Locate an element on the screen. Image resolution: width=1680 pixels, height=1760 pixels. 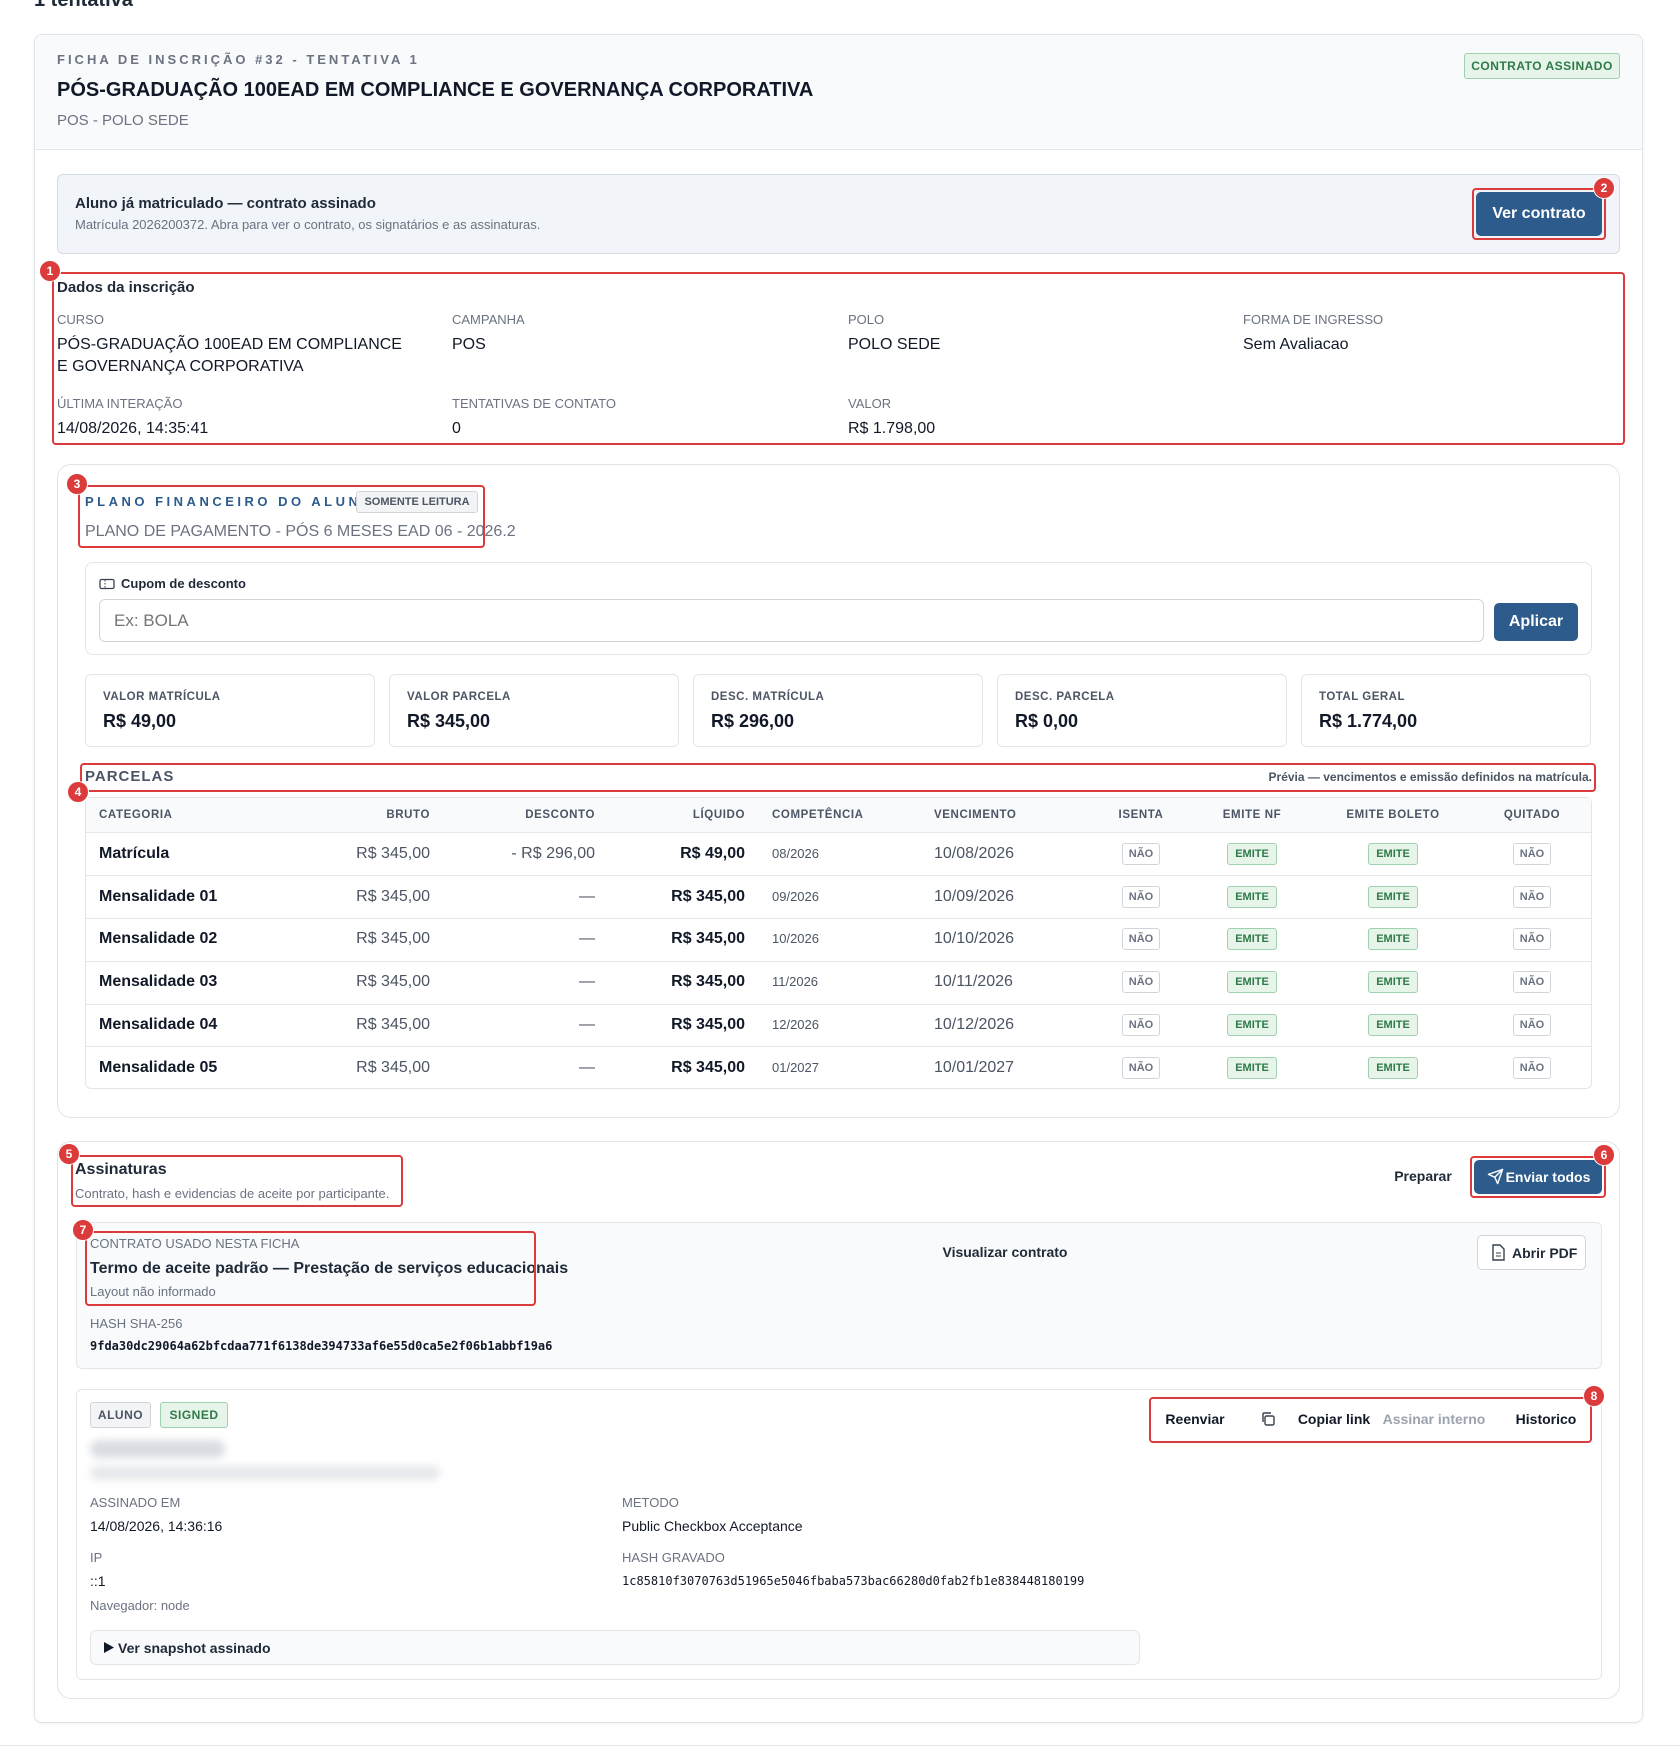
pdf-button is located at coordinates (1531, 1252).